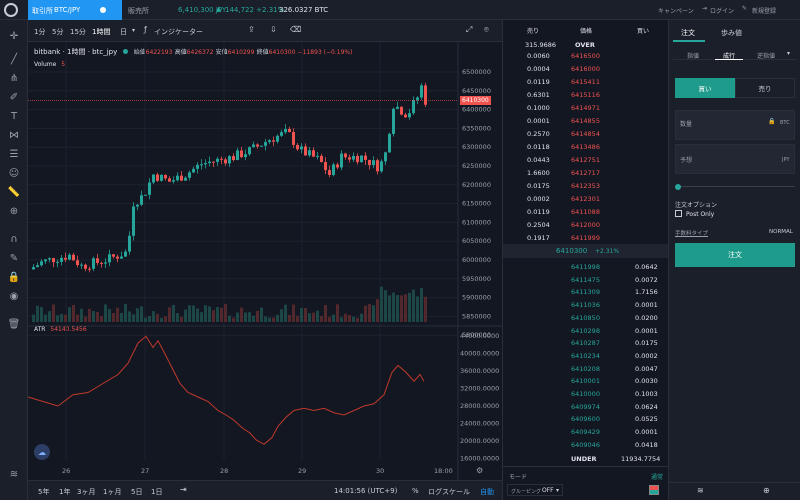  What do you see at coordinates (586, 267) in the screenshot?
I see `bid-row: 6411998 0.0642` at bounding box center [586, 267].